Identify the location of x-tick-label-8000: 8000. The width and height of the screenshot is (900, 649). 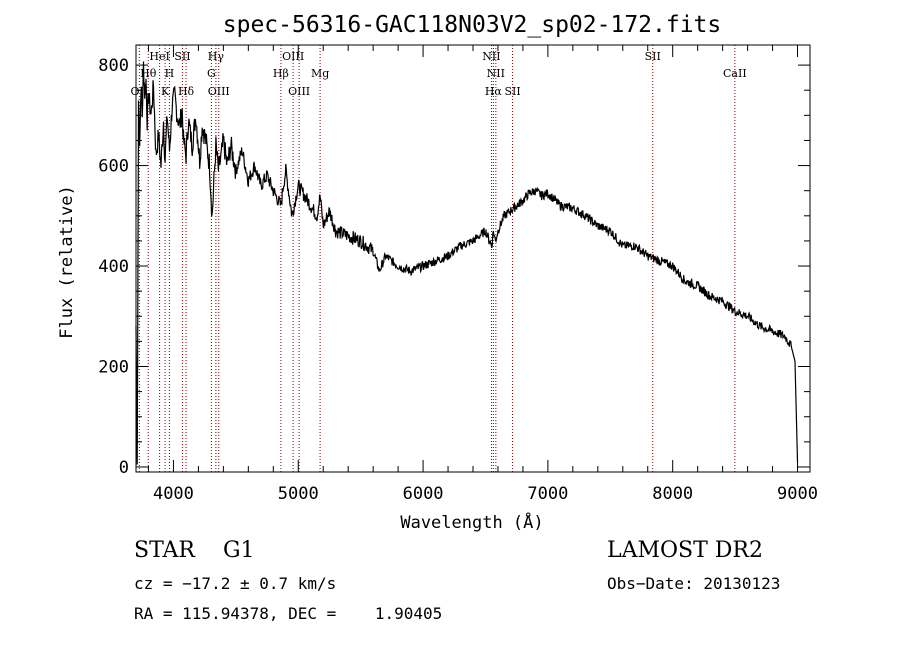
(672, 494).